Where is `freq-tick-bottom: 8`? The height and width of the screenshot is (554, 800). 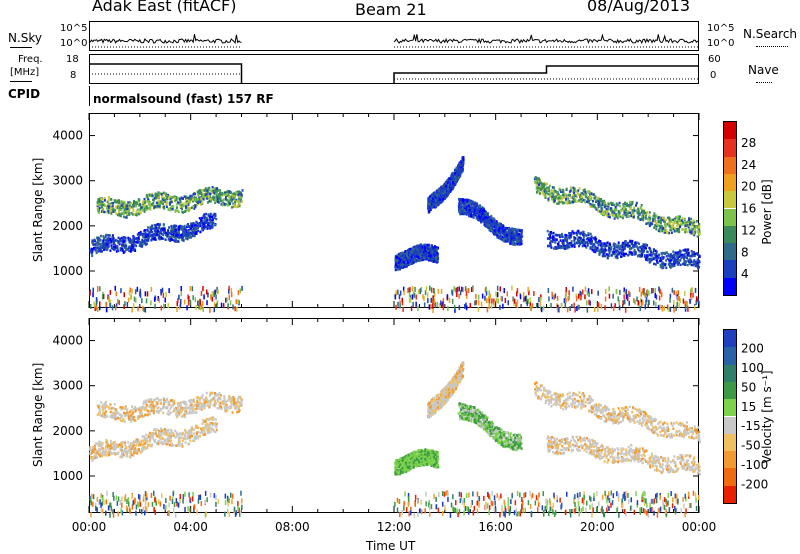 freq-tick-bottom: 8 is located at coordinates (73, 75).